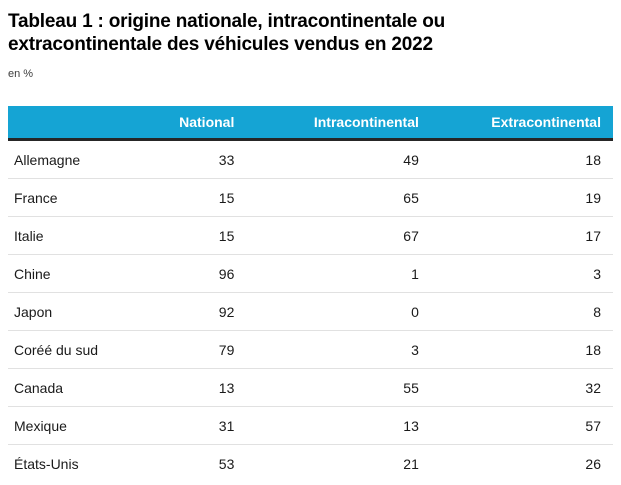 The image size is (621, 485). I want to click on row-label: Mexique, so click(68, 425).